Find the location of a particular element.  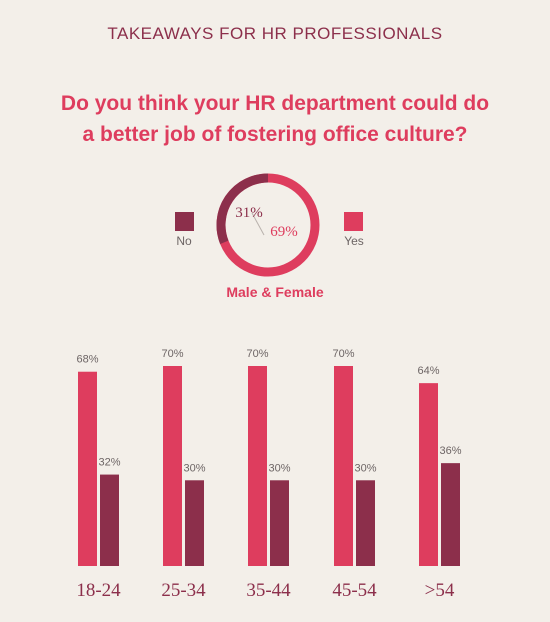

donut-value-yes: 69% is located at coordinates (284, 232).